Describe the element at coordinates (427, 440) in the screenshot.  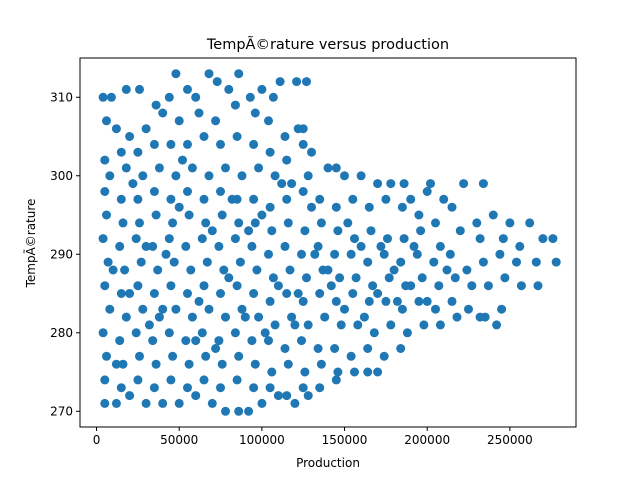
I see `x-tick-label: 200000` at that location.